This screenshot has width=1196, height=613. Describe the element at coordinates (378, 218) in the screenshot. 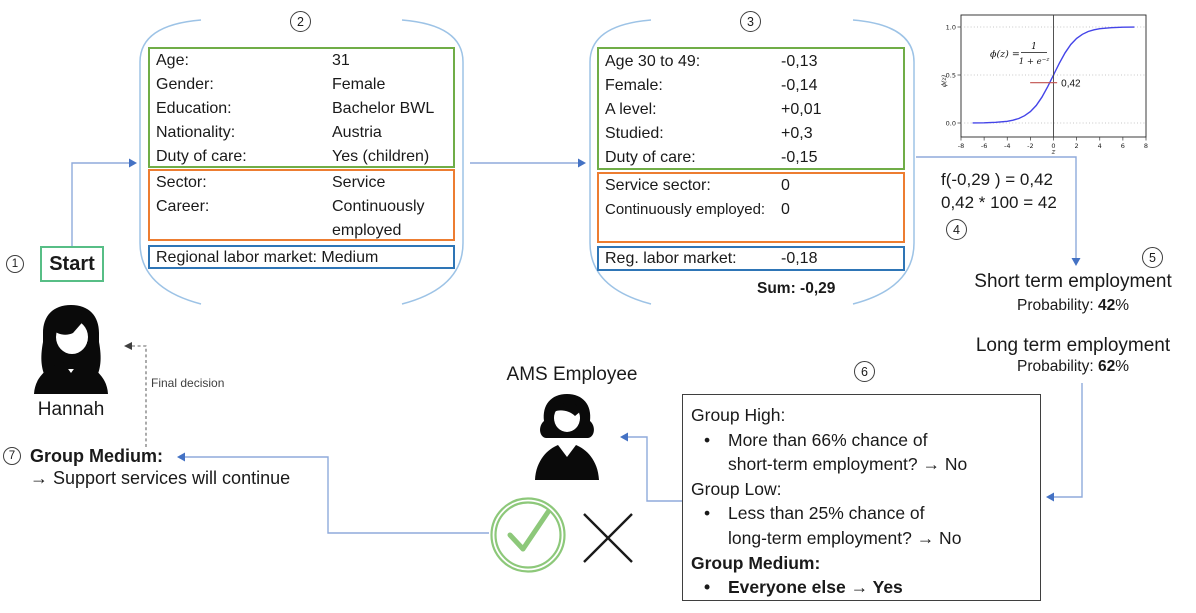

I see `field-value: Continuously employed` at that location.